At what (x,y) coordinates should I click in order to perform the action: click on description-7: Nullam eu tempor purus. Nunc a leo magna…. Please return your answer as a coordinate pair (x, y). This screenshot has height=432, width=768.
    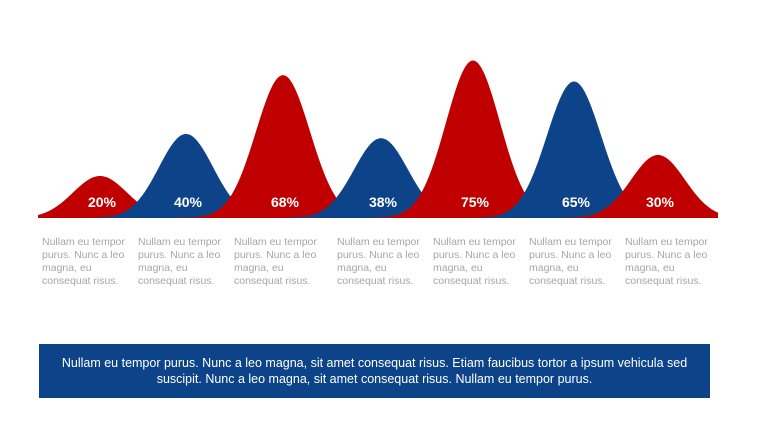
    Looking at the image, I should click on (666, 261).